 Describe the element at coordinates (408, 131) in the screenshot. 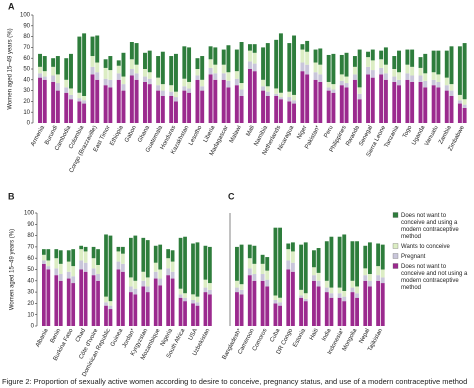

I see `x-tick-label: Togo` at that location.